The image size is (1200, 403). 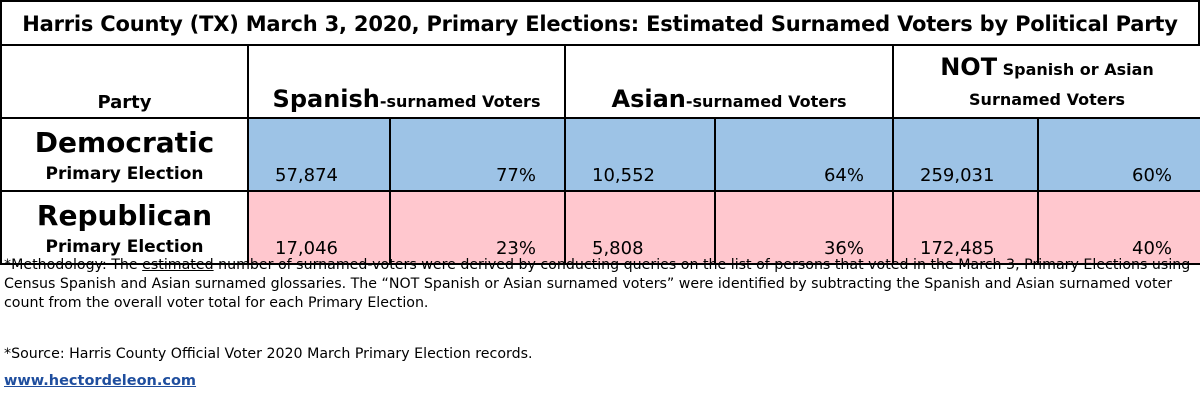 I want to click on website-link: www.hectordeleon.com, so click(x=100, y=381).